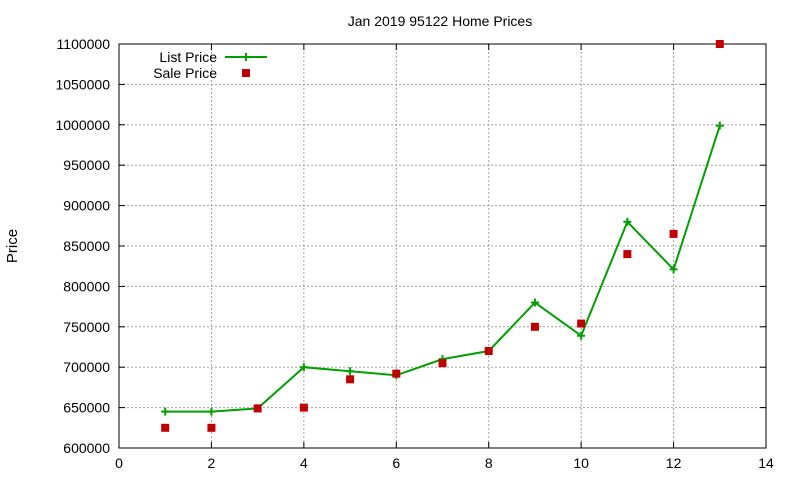  What do you see at coordinates (84, 44) in the screenshot?
I see `y-tick-label: 1100000` at bounding box center [84, 44].